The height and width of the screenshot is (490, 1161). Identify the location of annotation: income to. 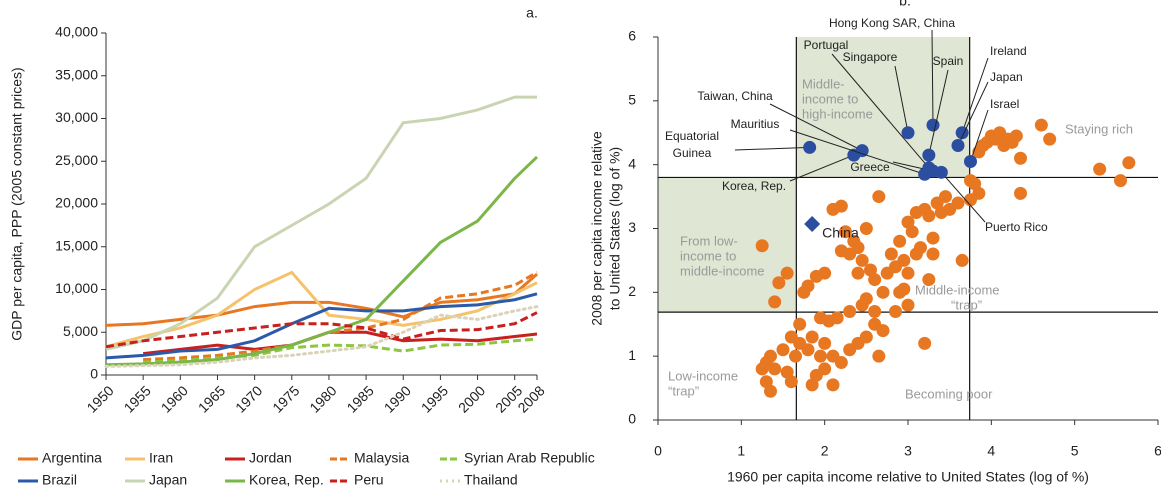
(708, 255).